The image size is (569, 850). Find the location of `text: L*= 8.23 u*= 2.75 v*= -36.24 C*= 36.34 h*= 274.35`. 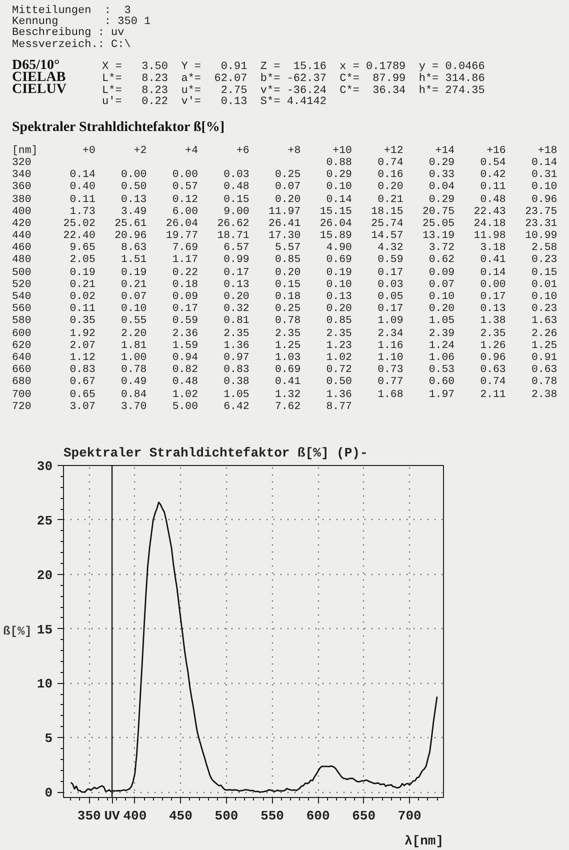

text: L*= 8.23 u*= 2.75 v*= -36.24 C*= 36.34 h*= 274.35 is located at coordinates (293, 90).